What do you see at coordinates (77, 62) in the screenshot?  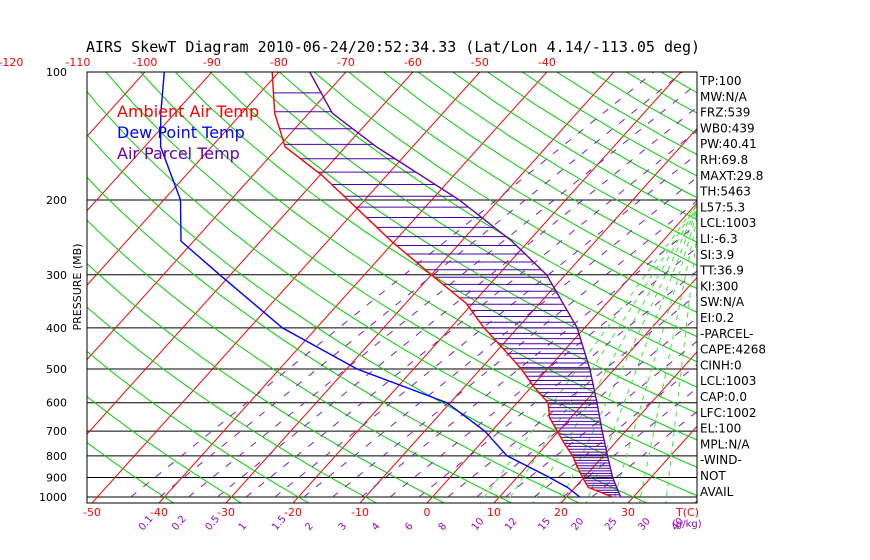 I see `top-temp-tick-label: -110` at bounding box center [77, 62].